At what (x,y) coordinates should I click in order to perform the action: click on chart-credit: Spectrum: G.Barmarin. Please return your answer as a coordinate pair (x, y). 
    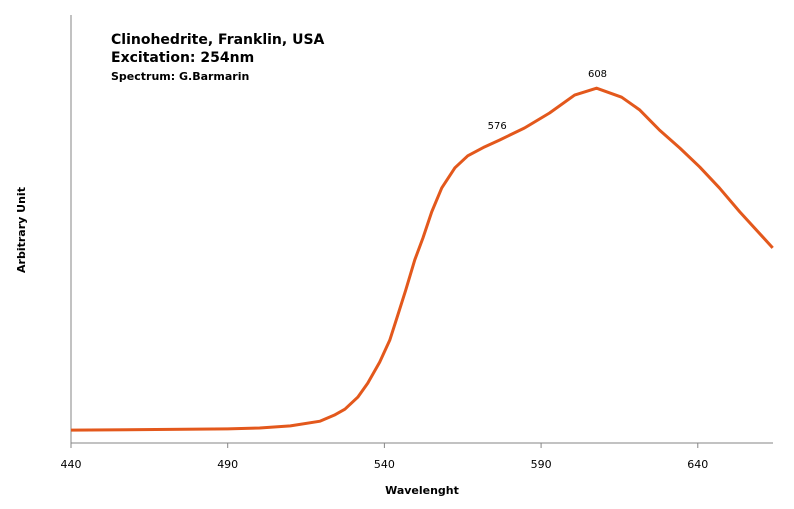
    Looking at the image, I should click on (180, 76).